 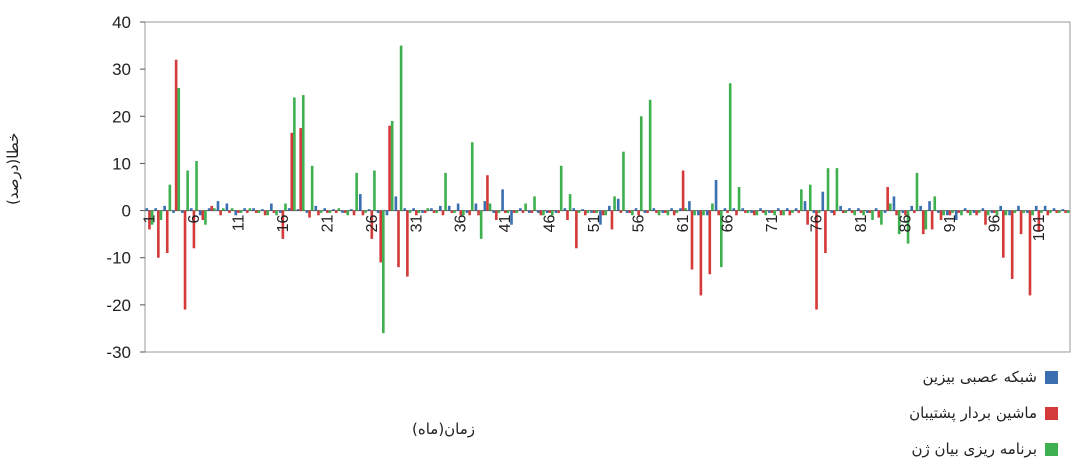 I want to click on x-tick-label: 6, so click(x=194, y=218).